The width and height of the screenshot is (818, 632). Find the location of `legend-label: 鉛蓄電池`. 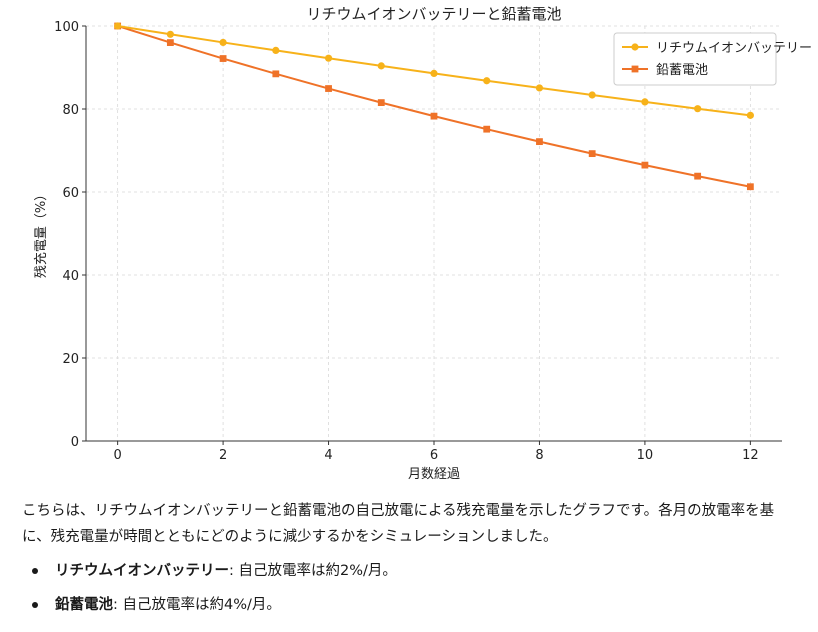

legend-label: 鉛蓄電池 is located at coordinates (682, 70).